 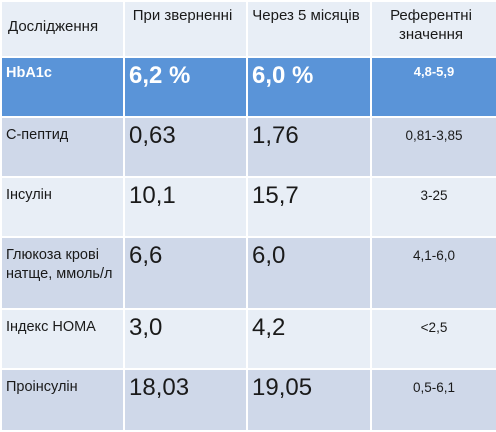 I want to click on cell-at-visit: 0,63, so click(x=185, y=147).